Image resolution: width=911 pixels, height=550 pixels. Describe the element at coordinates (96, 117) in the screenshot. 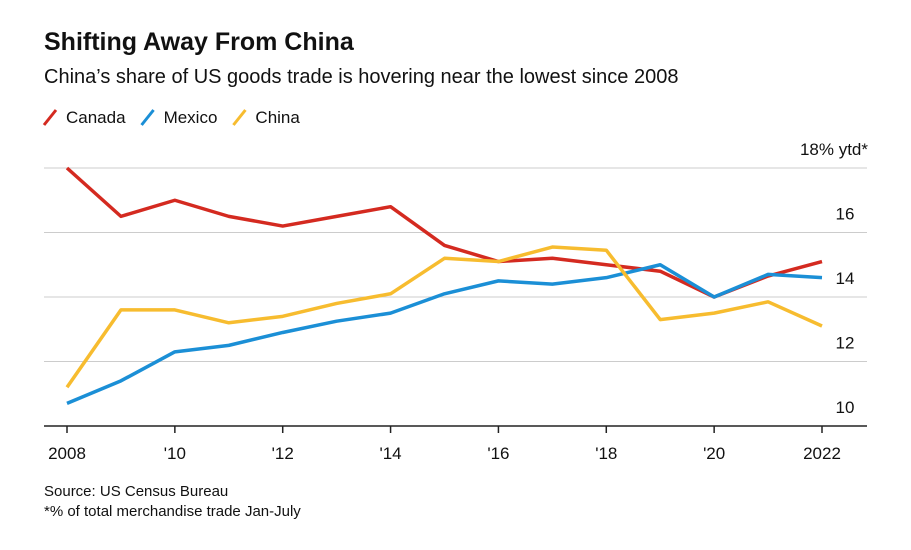

I see `legend-label: Canada` at that location.